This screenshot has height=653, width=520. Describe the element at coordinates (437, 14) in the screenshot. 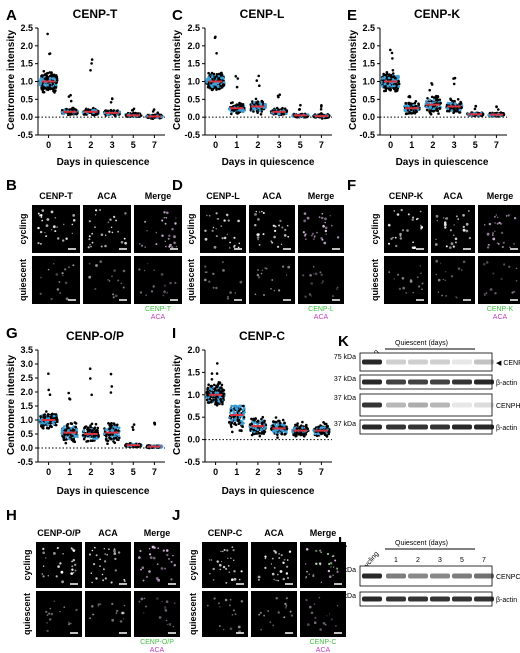

I see `panel-e-title: CENP-K` at that location.